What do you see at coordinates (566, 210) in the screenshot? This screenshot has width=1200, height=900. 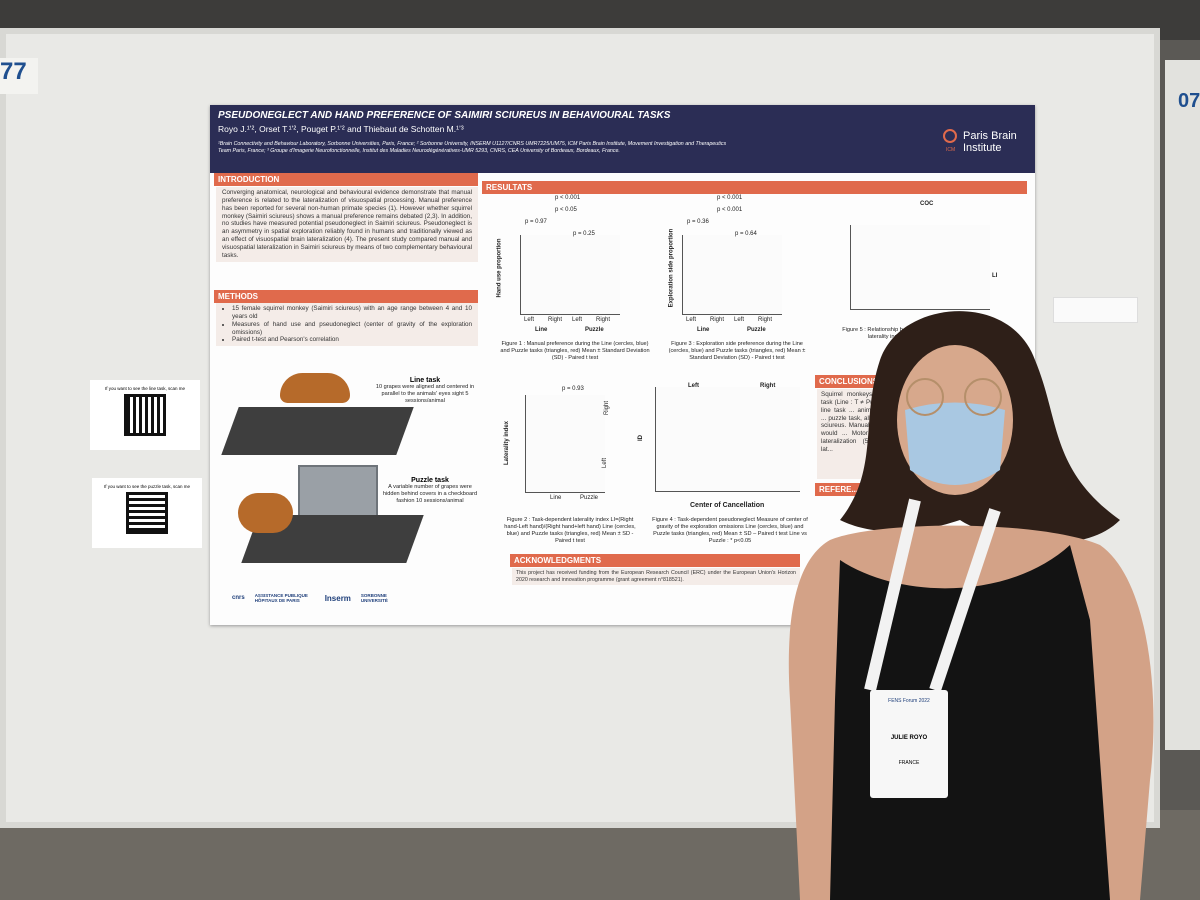 I see `p-value: p < 0.05` at bounding box center [566, 210].